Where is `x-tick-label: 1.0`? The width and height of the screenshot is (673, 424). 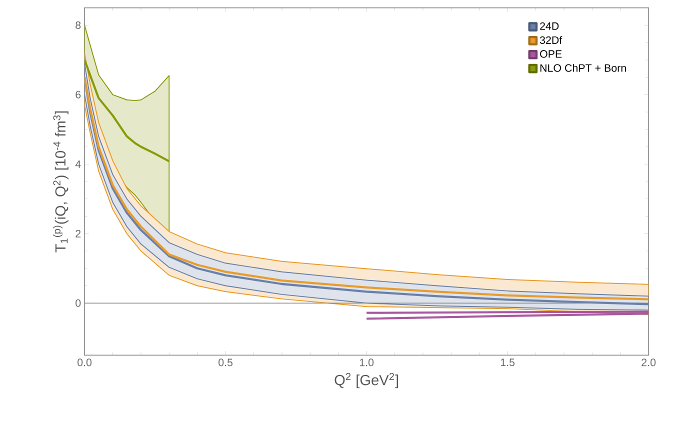
x-tick-label: 1.0 is located at coordinates (367, 362).